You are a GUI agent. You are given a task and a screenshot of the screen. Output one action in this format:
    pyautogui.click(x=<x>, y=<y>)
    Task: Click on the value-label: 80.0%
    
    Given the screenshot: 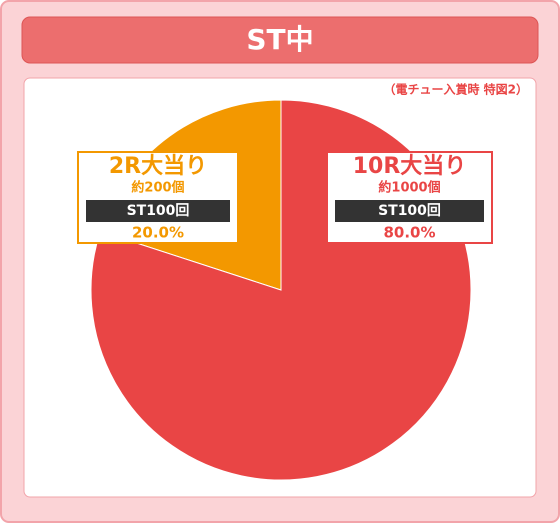 What is the action you would take?
    pyautogui.click(x=409, y=233)
    